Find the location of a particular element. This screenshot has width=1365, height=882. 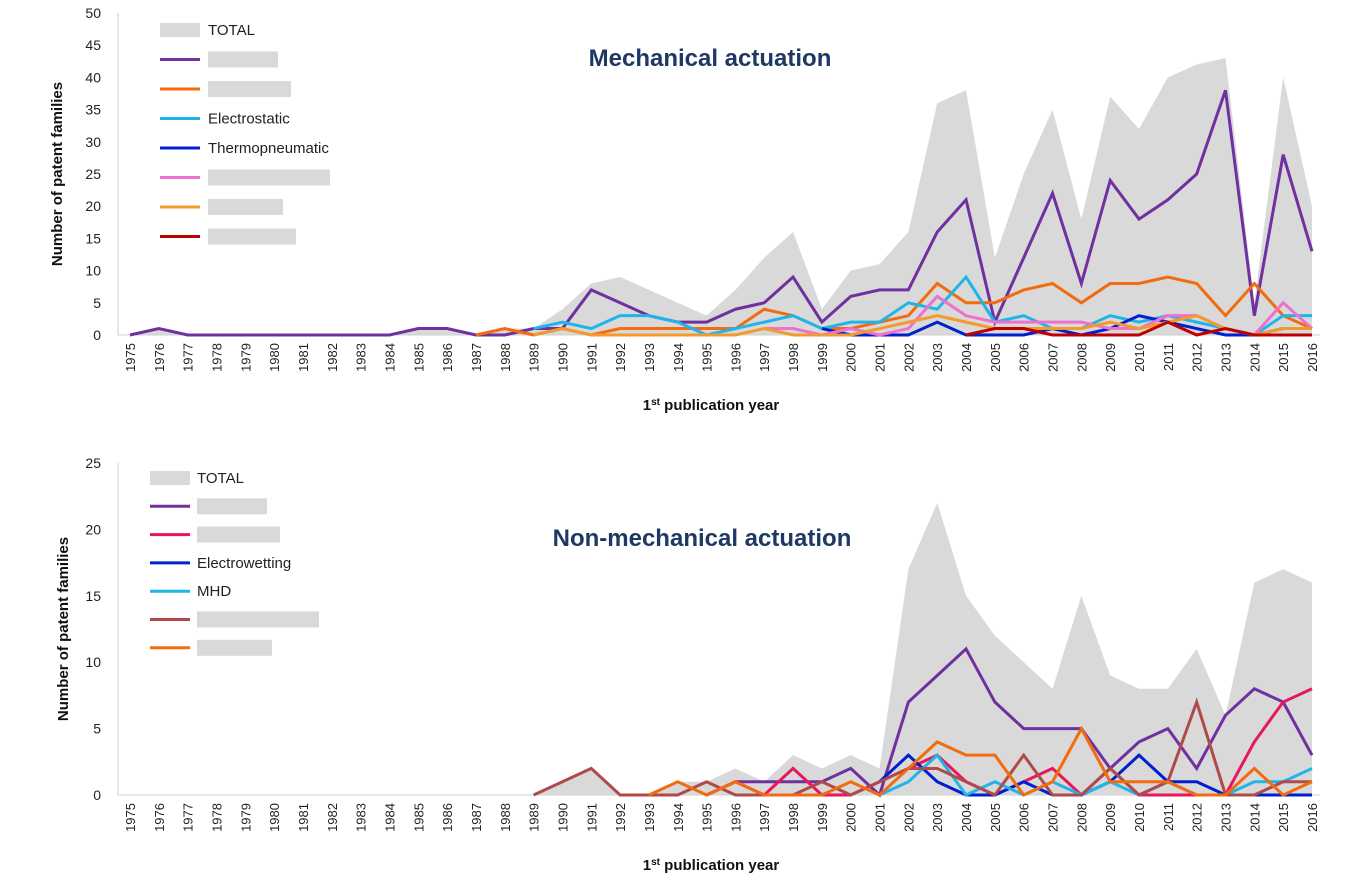

x-tick-label: 2005 is located at coordinates (995, 357).